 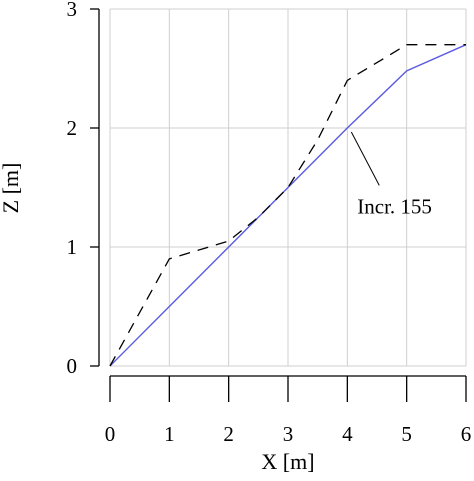 What do you see at coordinates (391, 174) in the screenshot?
I see `annotations: Incr. 155` at bounding box center [391, 174].